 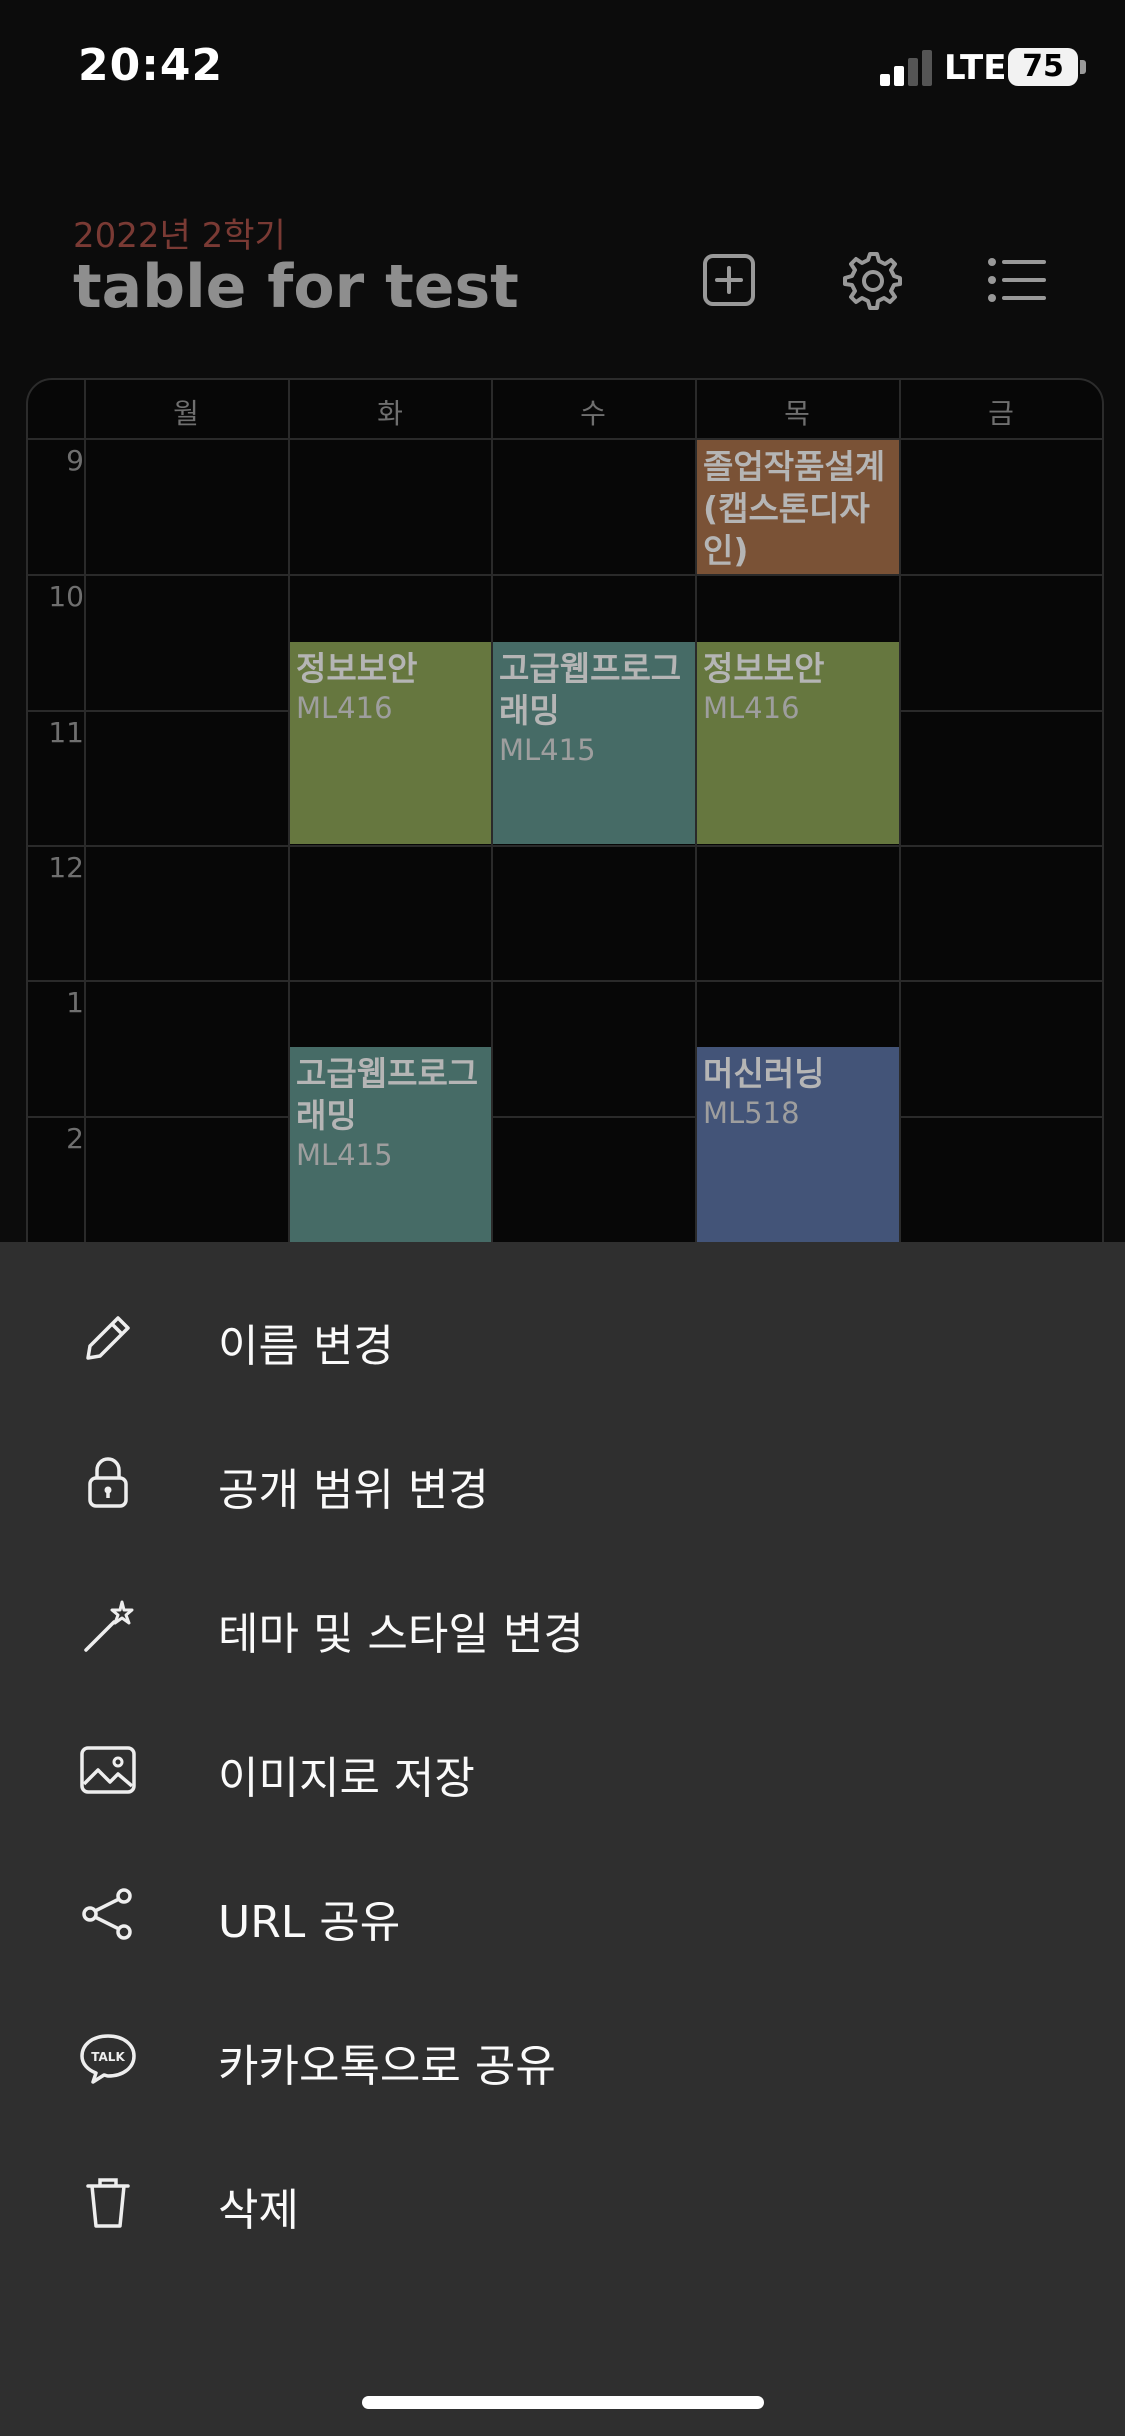 What do you see at coordinates (593, 413) in the screenshot?
I see `day-header-wed: 수` at bounding box center [593, 413].